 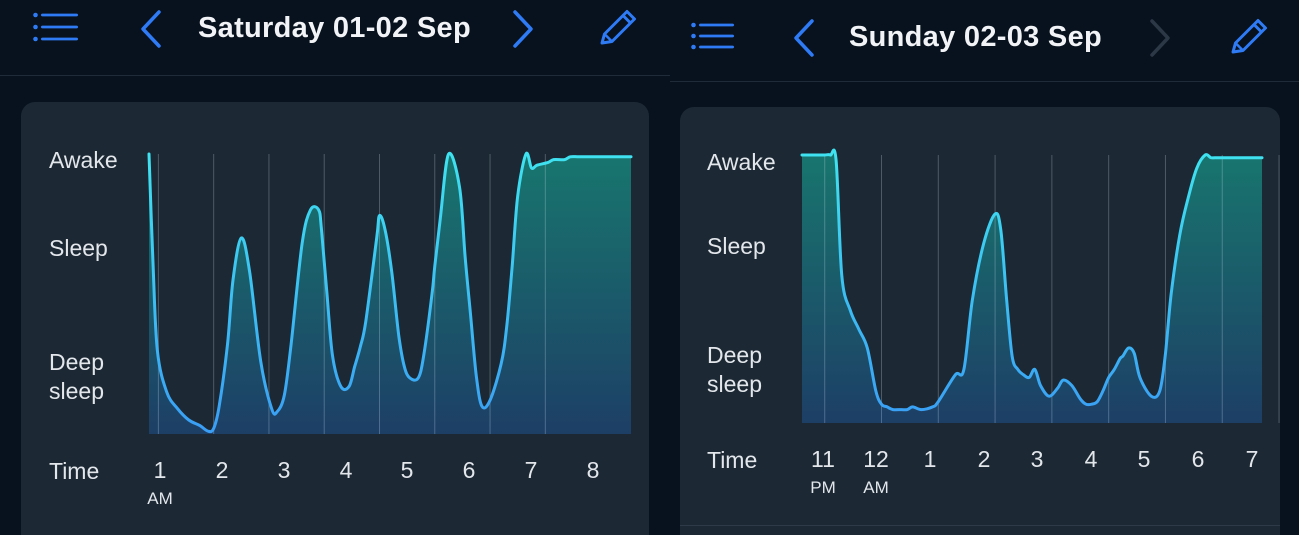 I want to click on x-tick-sublabel: PM, so click(x=823, y=487).